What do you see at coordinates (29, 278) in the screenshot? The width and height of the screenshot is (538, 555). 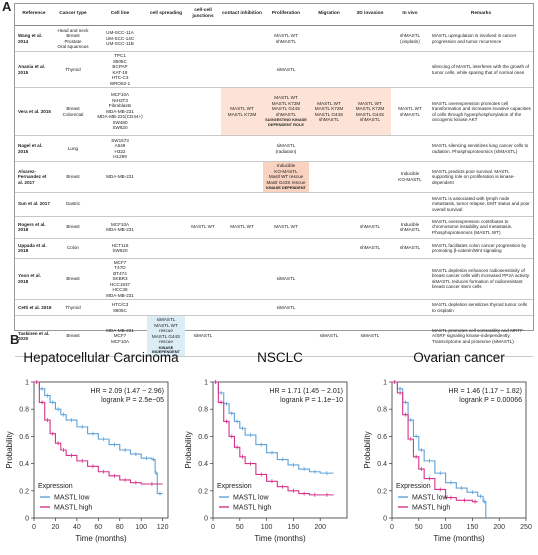 I see `cell-text: Yoon et al. 2018` at bounding box center [29, 278].